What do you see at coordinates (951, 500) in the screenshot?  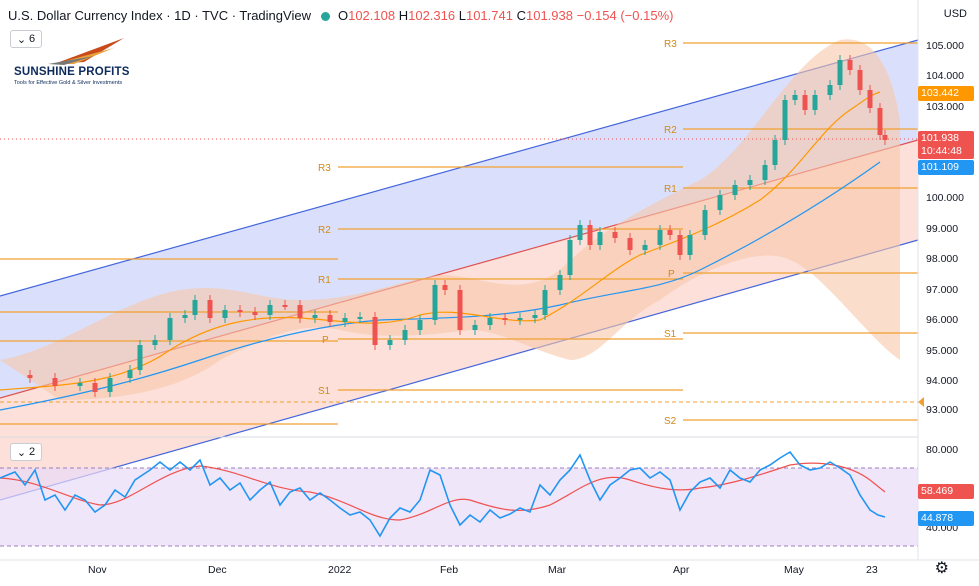 I see `rsi-axis: 80.000 40.000` at bounding box center [951, 500].